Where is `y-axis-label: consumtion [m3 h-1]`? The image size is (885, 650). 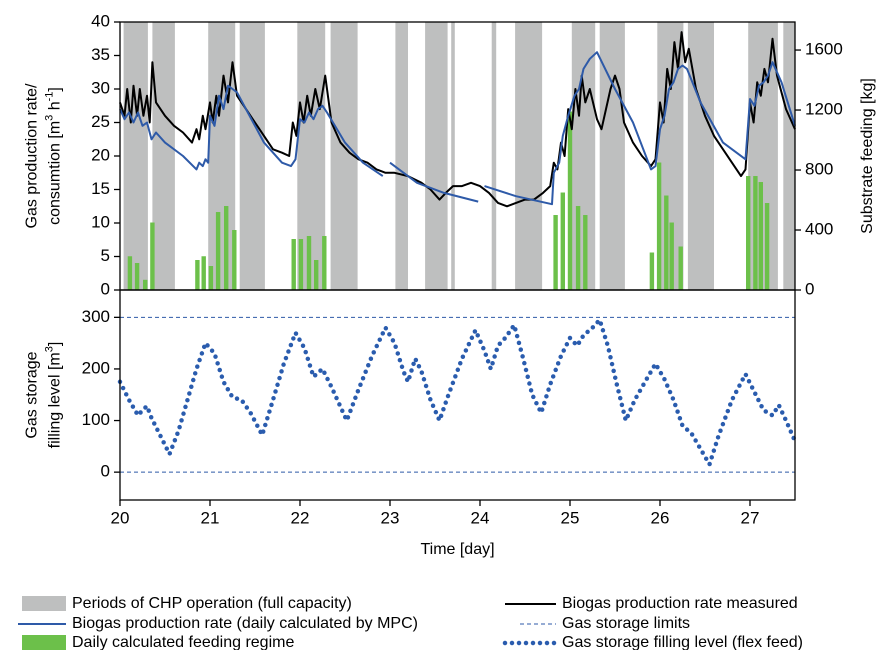 y-axis-label: consumtion [m3 h-1] is located at coordinates (53, 156).